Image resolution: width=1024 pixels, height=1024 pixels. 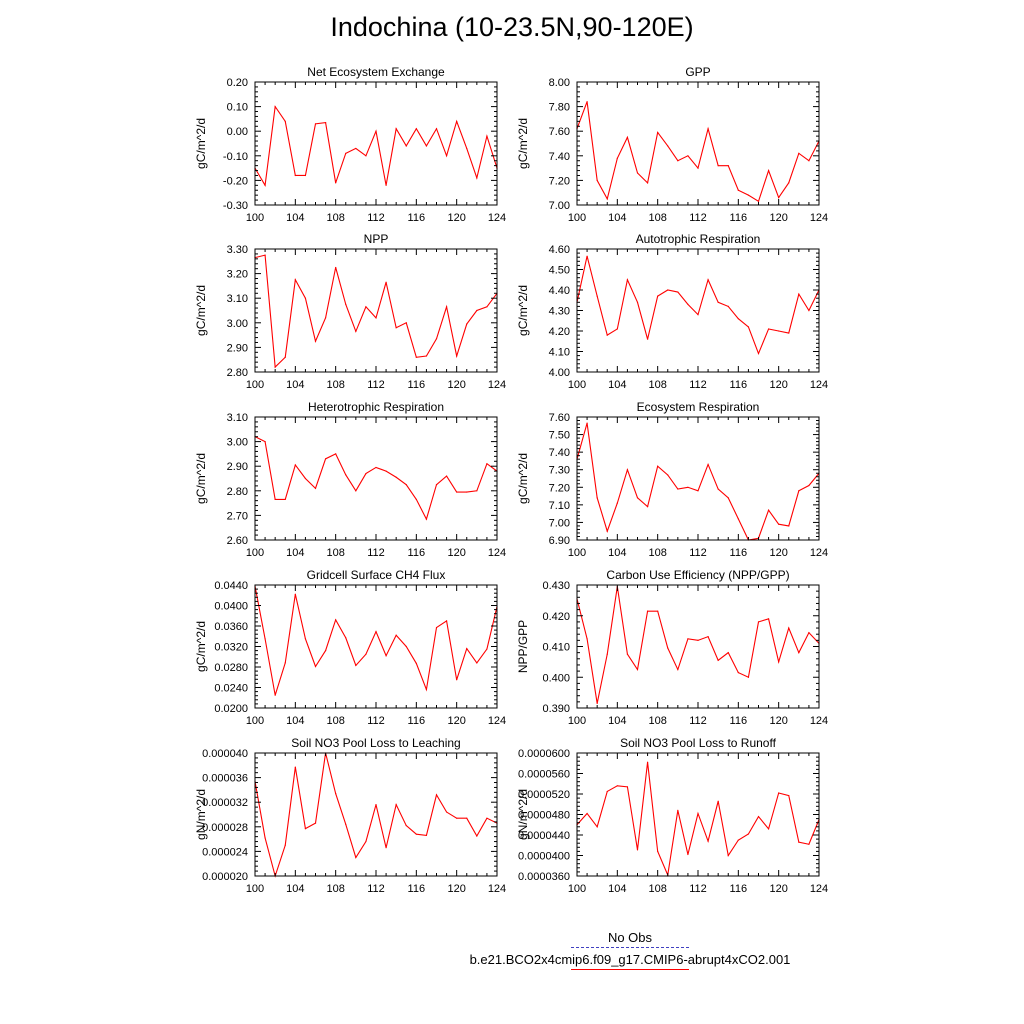 What do you see at coordinates (559, 332) in the screenshot?
I see `y-tick-label: 4.20` at bounding box center [559, 332].